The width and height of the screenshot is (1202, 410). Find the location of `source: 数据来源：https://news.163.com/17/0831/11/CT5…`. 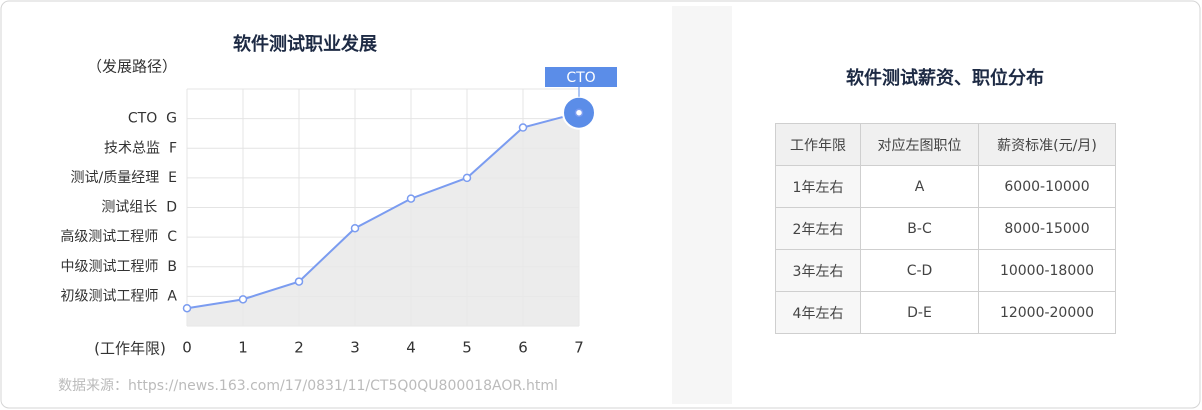

source: 数据来源：https://news.163.com/17/0831/11/CT5… is located at coordinates (308, 386).